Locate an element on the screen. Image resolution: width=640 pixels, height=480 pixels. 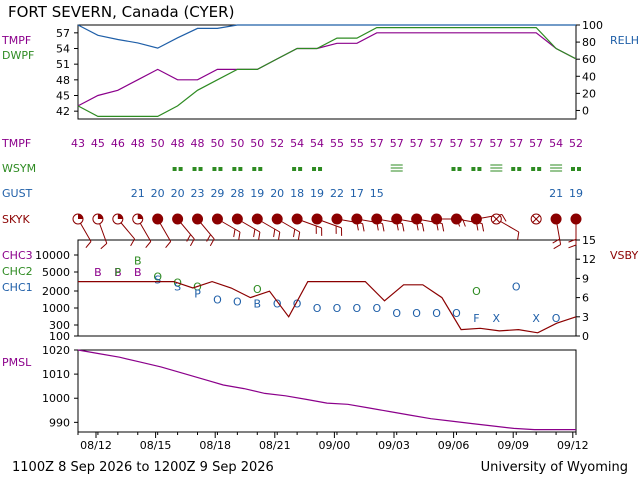
gust-row-label: GUST is located at coordinates (17, 193).